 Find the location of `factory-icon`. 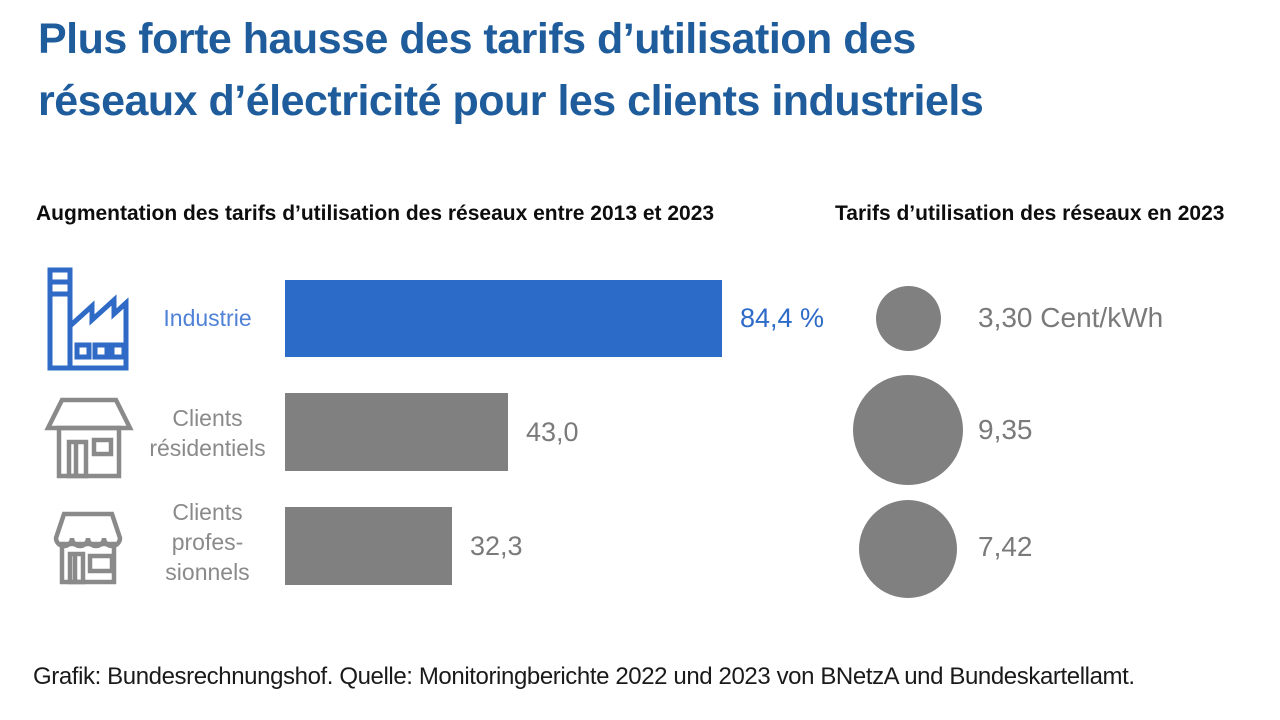

factory-icon is located at coordinates (86, 321).